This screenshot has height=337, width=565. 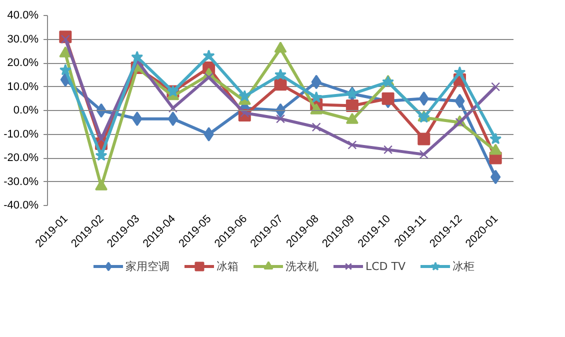 I want to click on legend-label: LCD TV, so click(x=385, y=266).